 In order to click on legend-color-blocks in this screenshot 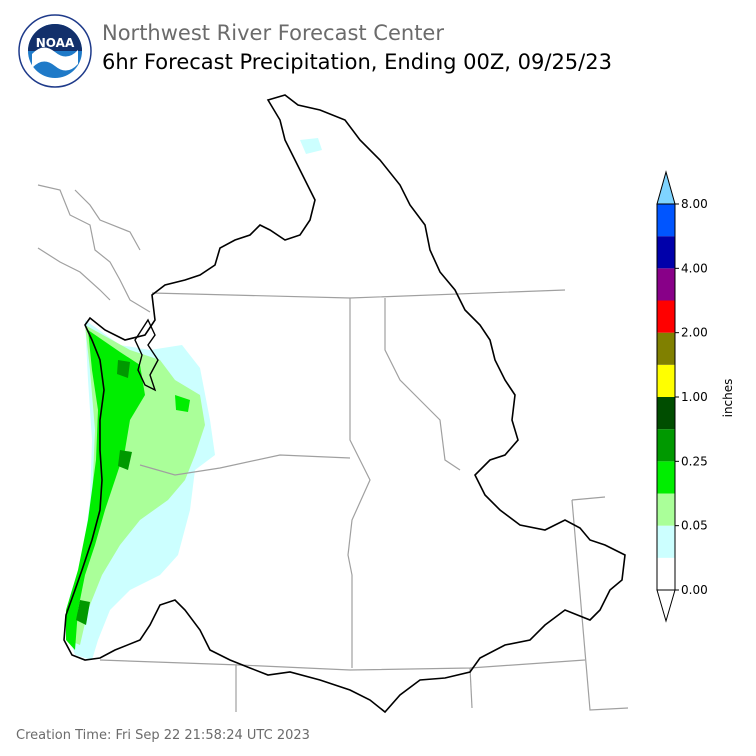, I will do `click(666, 397)`.